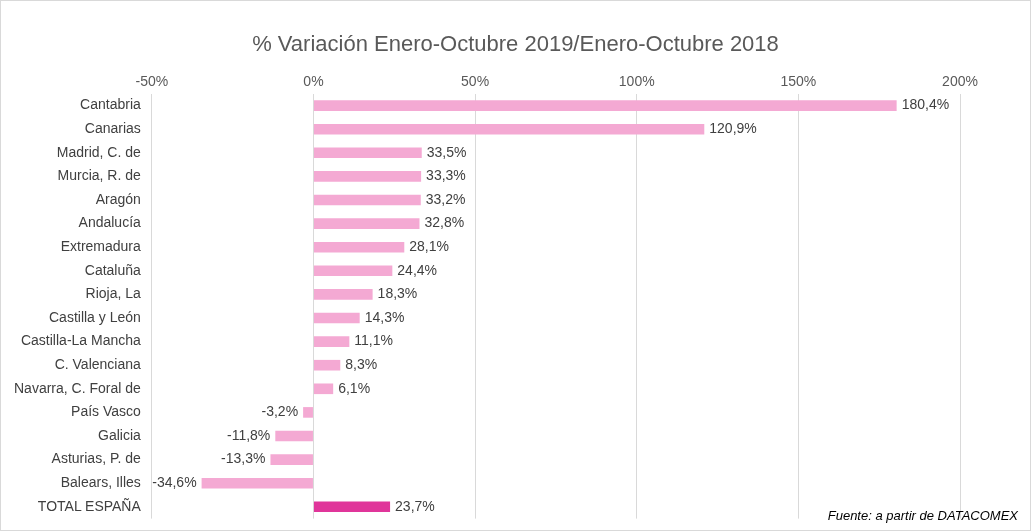 The width and height of the screenshot is (1031, 531). What do you see at coordinates (112, 128) in the screenshot?
I see `y-tick-label: Canarias` at bounding box center [112, 128].